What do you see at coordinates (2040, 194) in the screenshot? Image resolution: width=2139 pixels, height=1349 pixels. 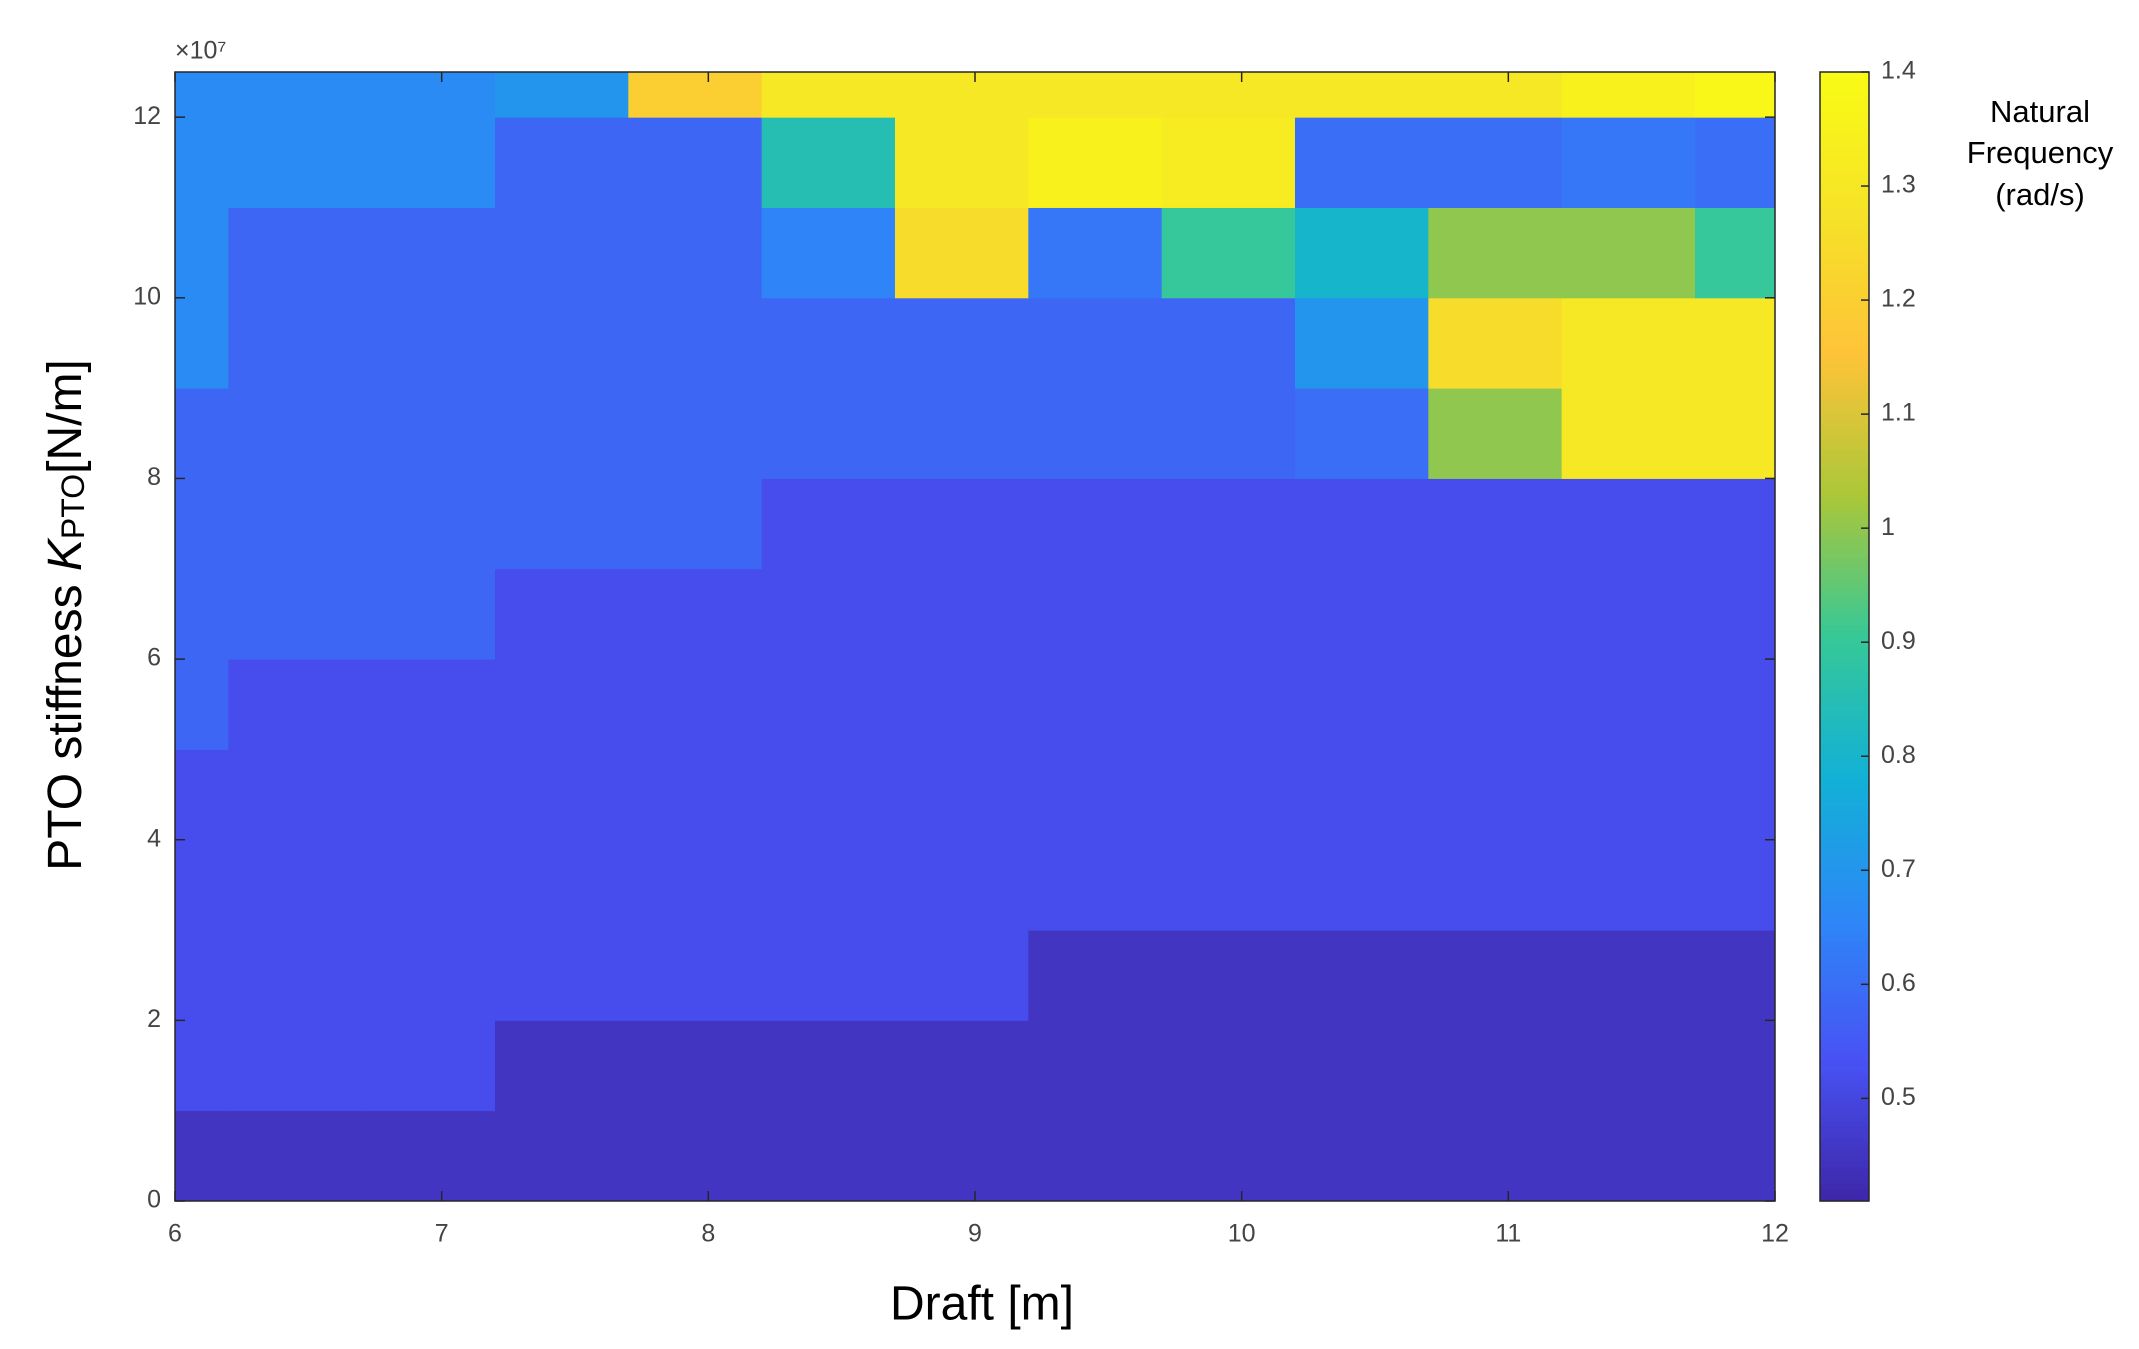 I see `colorbar-label: (rad/s)` at bounding box center [2040, 194].